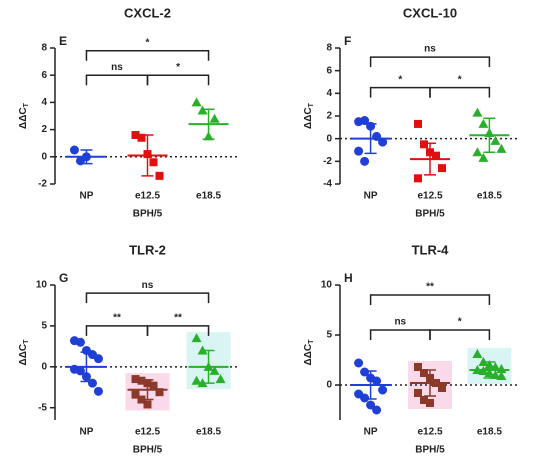 Image resolution: width=550 pixels, height=467 pixels. What do you see at coordinates (44, 48) in the screenshot?
I see `y-tick-label: 8` at bounding box center [44, 48].